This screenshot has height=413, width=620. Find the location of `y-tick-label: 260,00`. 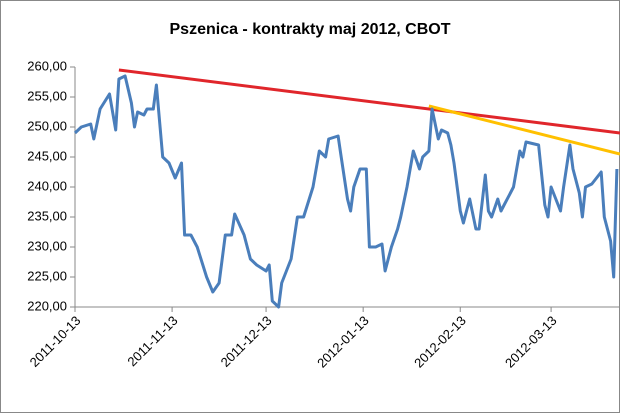

y-tick-label: 260,00 is located at coordinates (47, 65).